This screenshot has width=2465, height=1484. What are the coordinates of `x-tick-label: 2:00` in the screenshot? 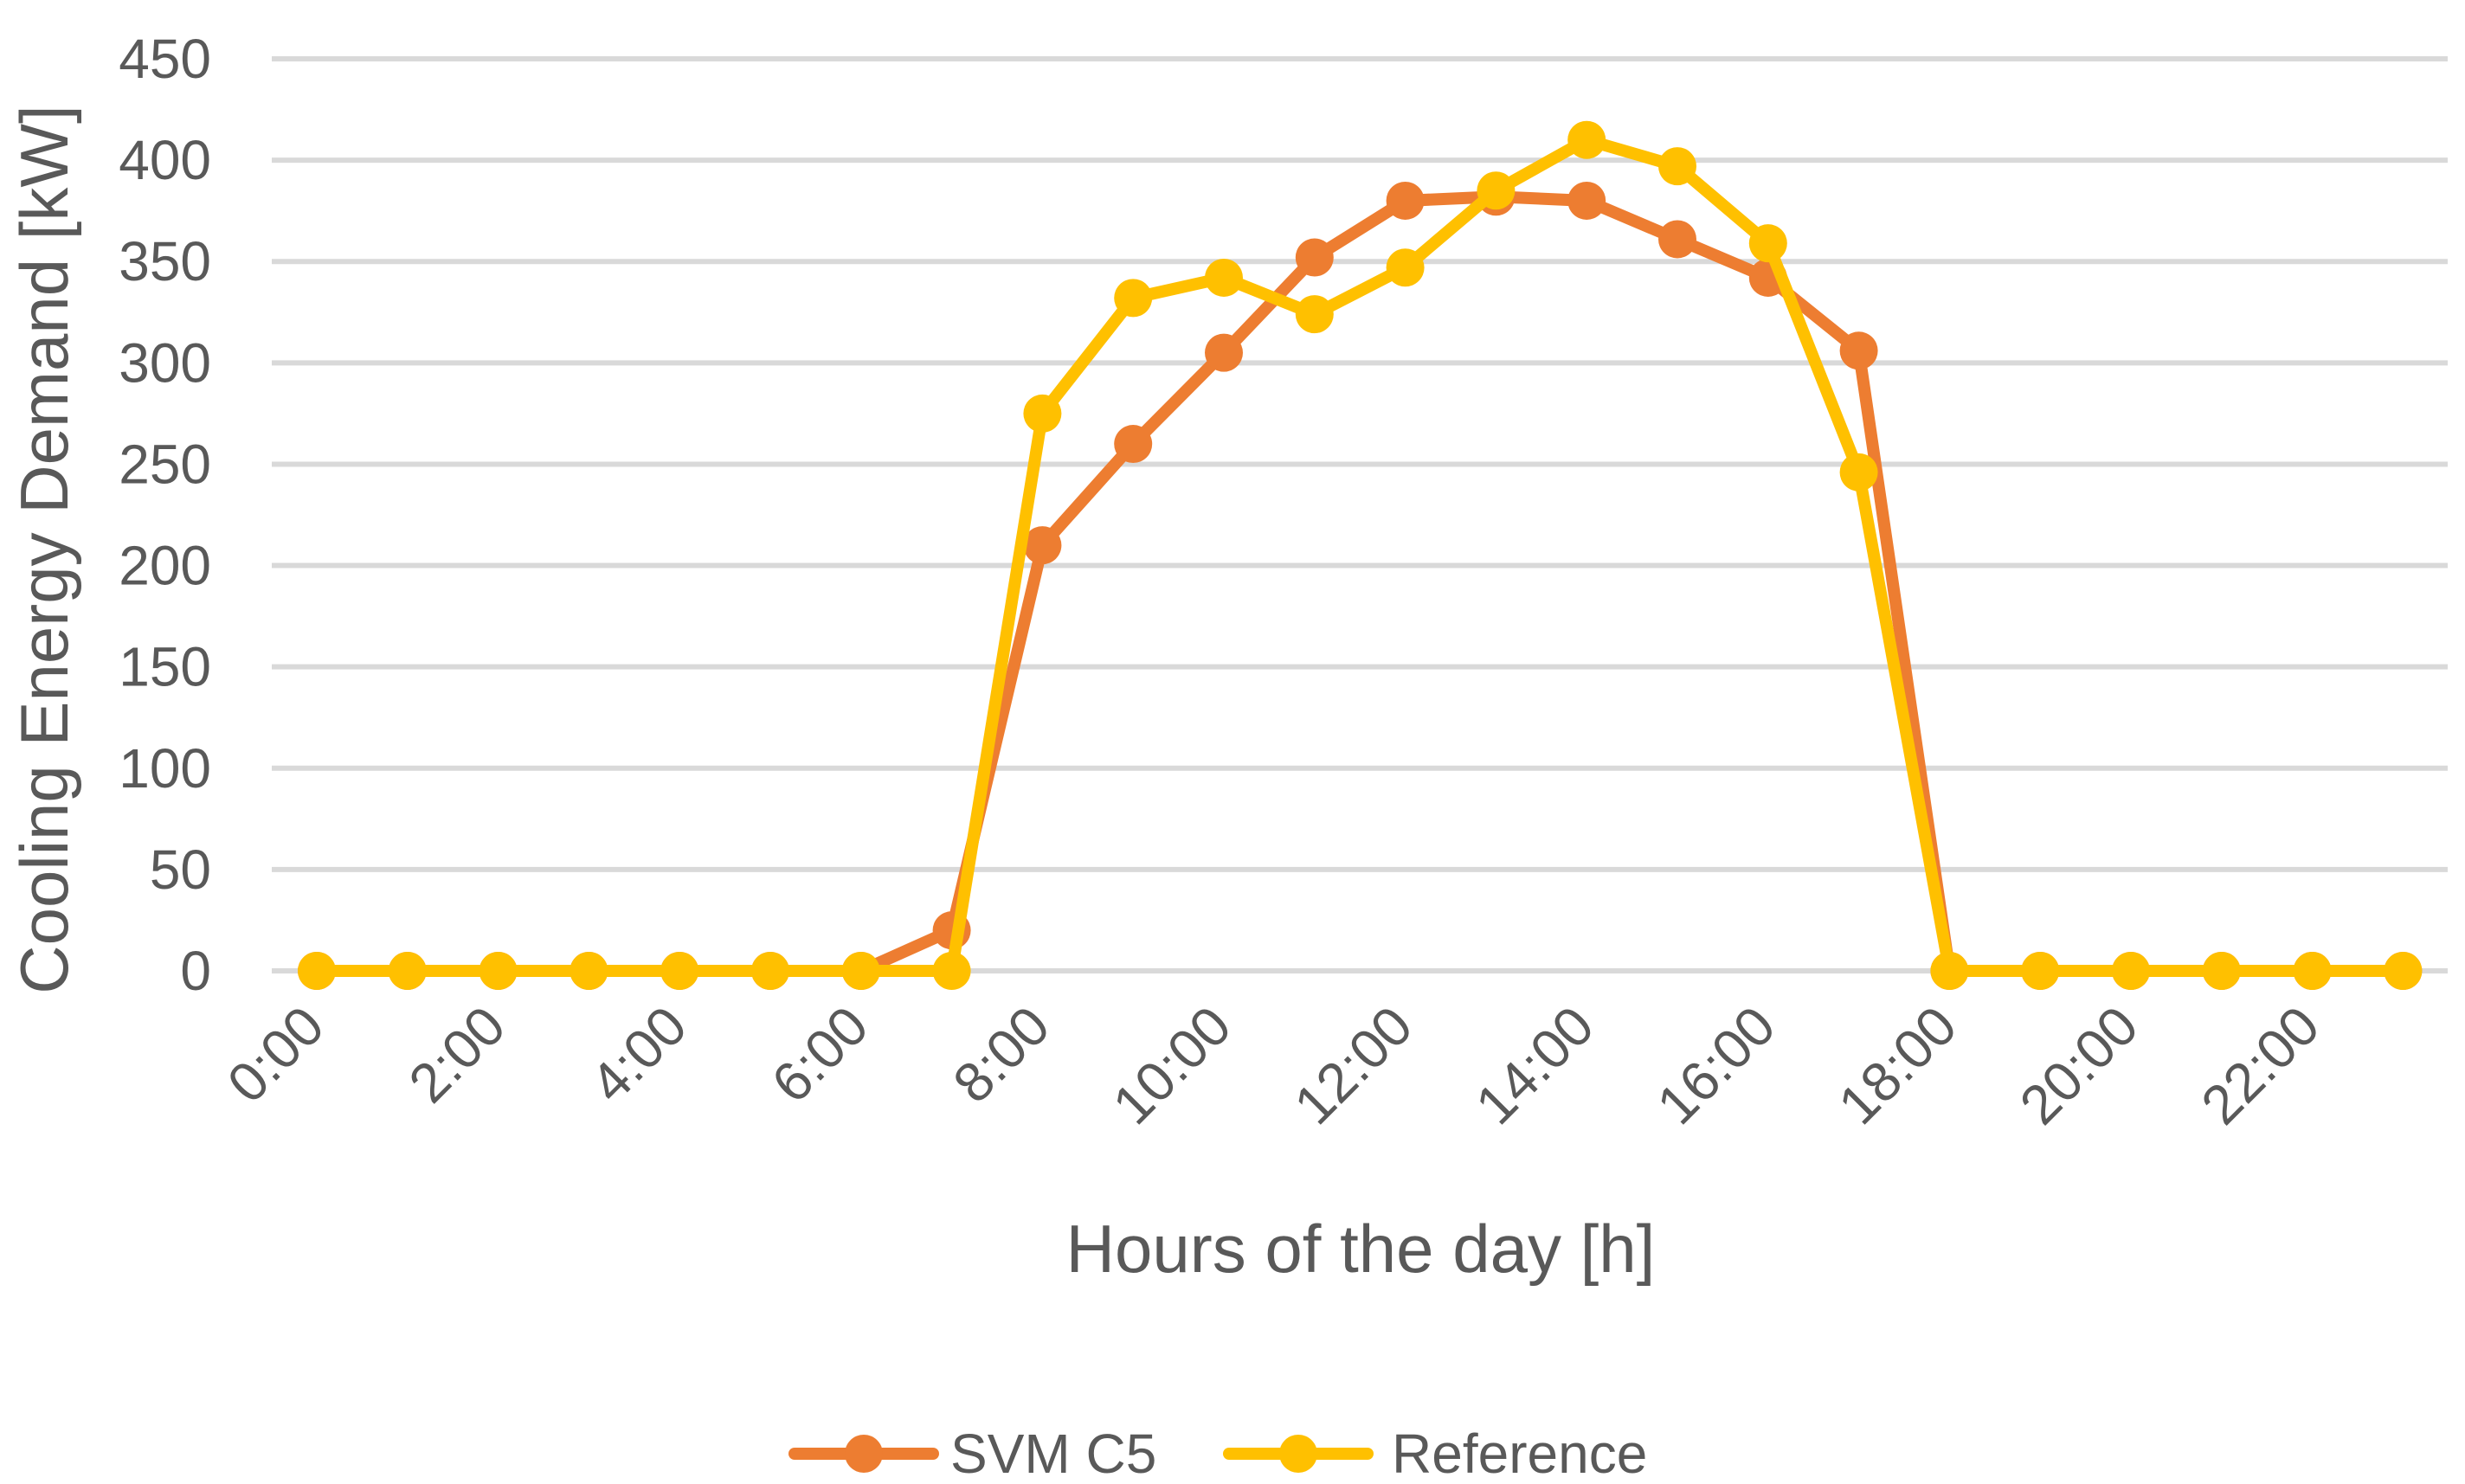 It's located at (457, 1055).